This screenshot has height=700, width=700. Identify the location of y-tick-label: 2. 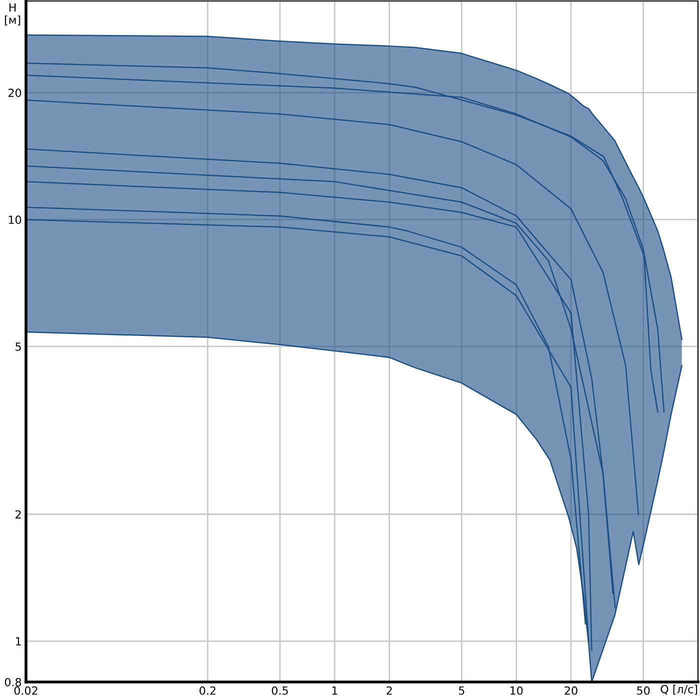
(18, 514).